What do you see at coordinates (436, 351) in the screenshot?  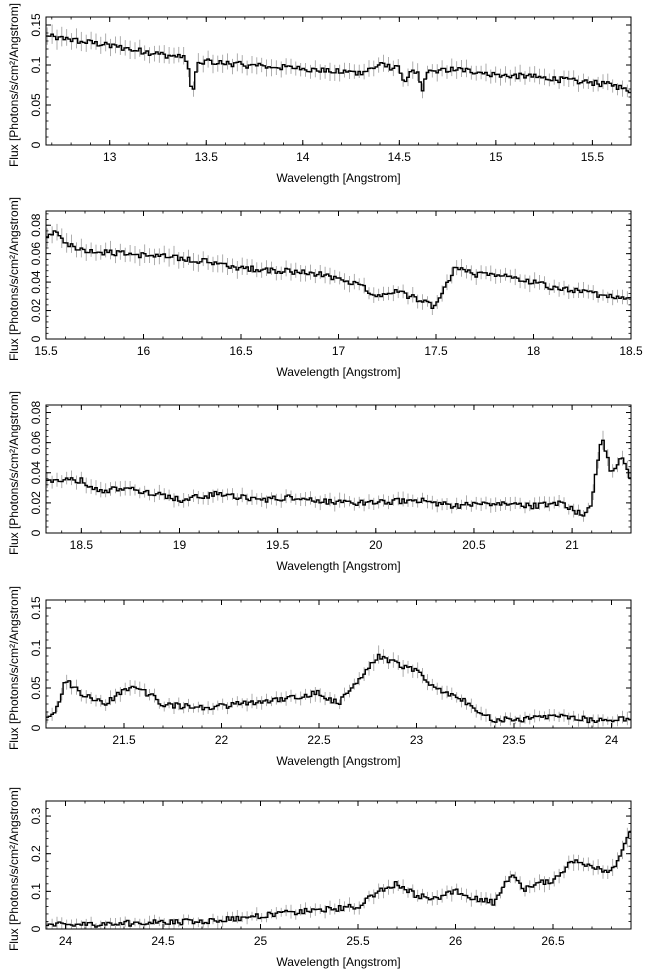 I see `x-tick-label: 17.5` at bounding box center [436, 351].